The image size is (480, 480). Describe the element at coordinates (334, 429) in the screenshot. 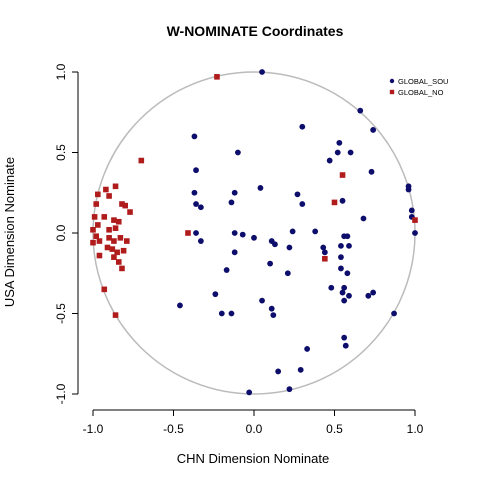

I see `x-tick-label: 0.5` at that location.